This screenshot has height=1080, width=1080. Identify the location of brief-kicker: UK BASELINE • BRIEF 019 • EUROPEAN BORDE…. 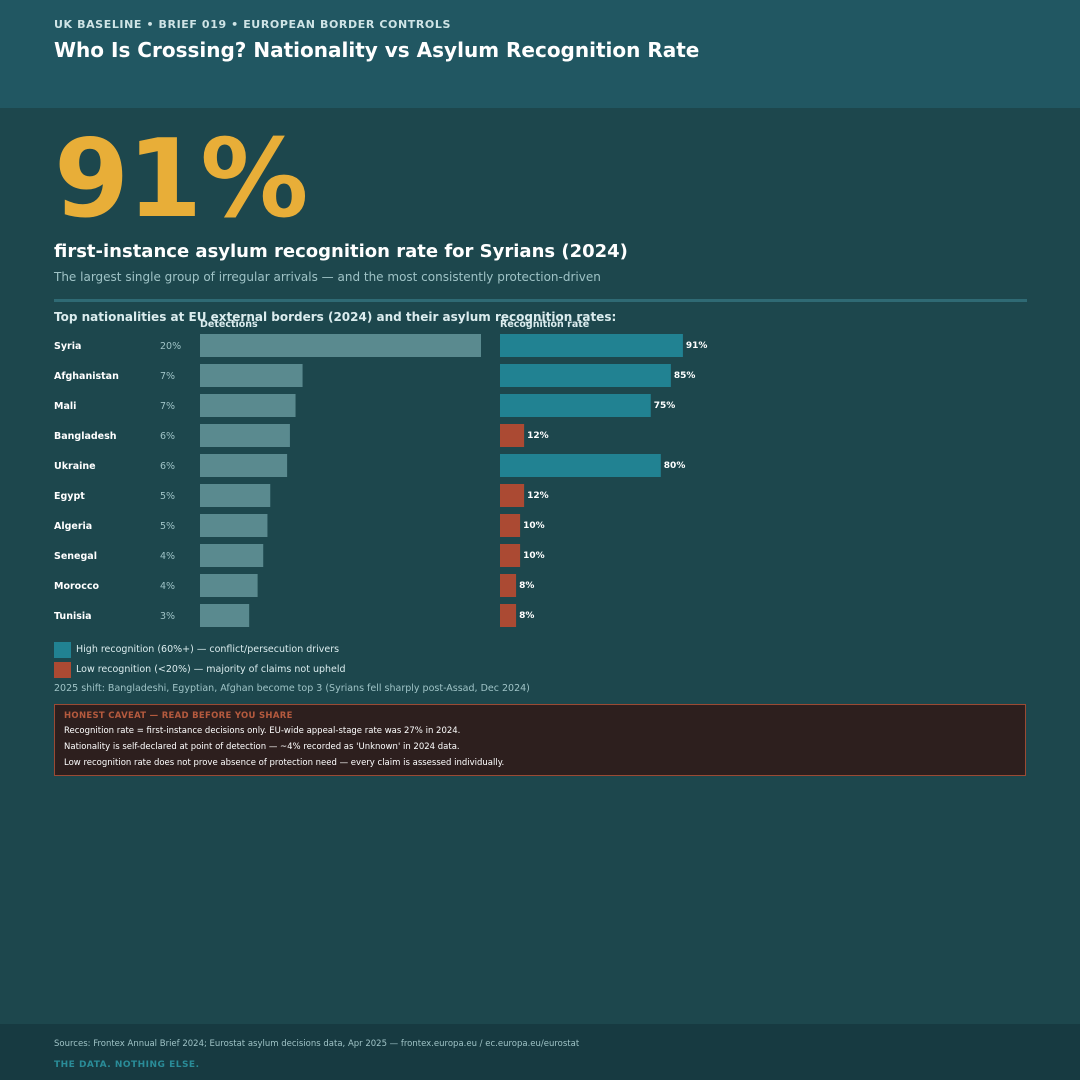
(253, 24).